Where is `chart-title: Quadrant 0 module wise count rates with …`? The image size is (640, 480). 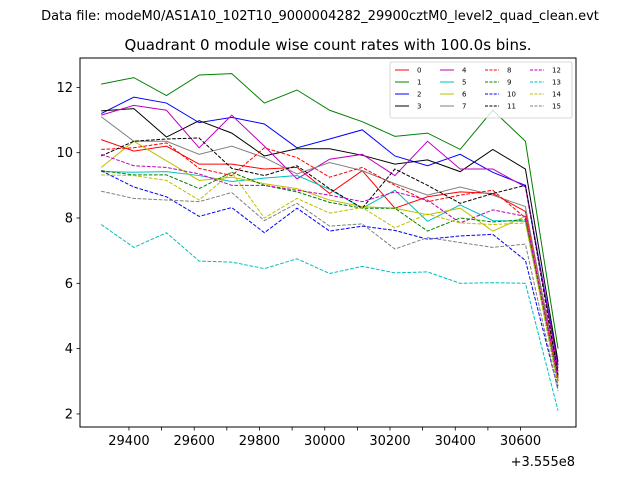
chart-title: Quadrant 0 module wise count rates with … is located at coordinates (327, 45).